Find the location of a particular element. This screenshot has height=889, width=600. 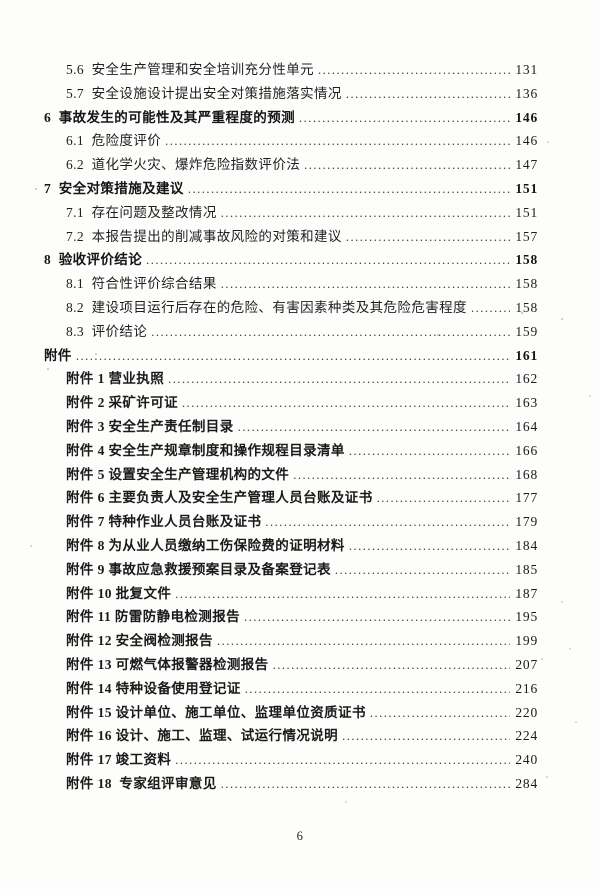

toc-entry: 8.2 建设项目运行后存在的危险、有害因素种类及其危险危害程度 158 is located at coordinates (291, 308).